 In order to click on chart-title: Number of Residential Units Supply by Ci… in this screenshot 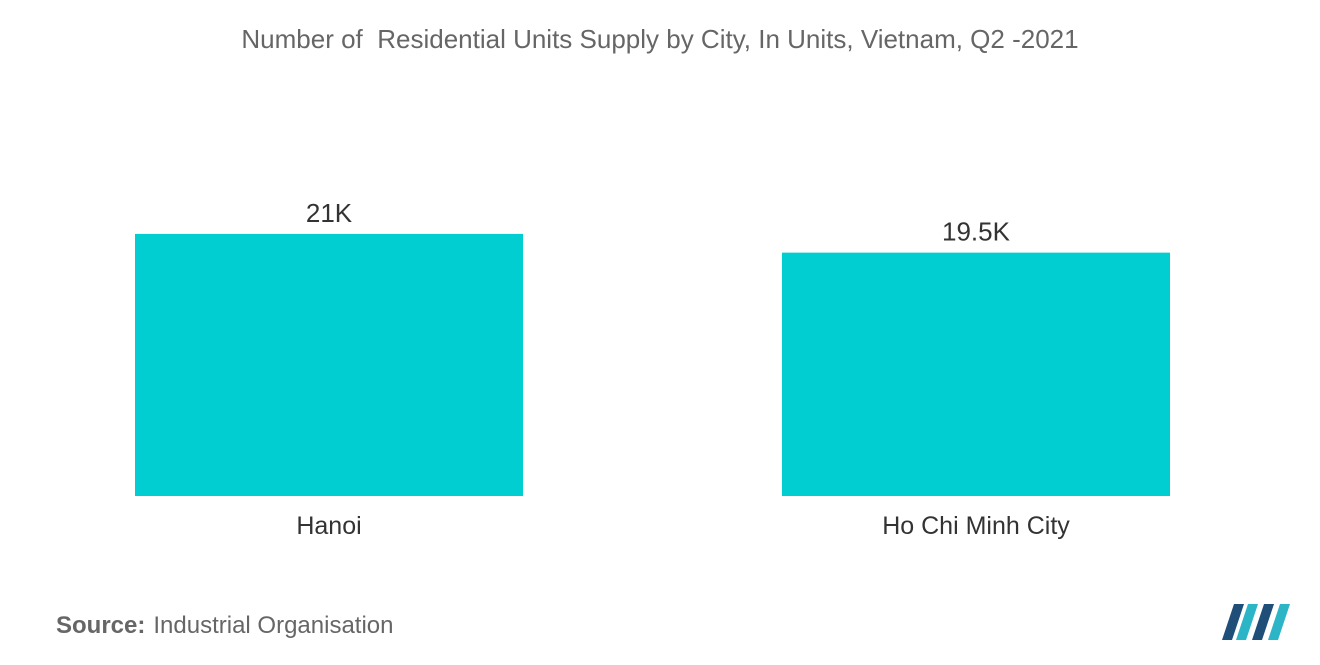, I will do `click(660, 39)`.